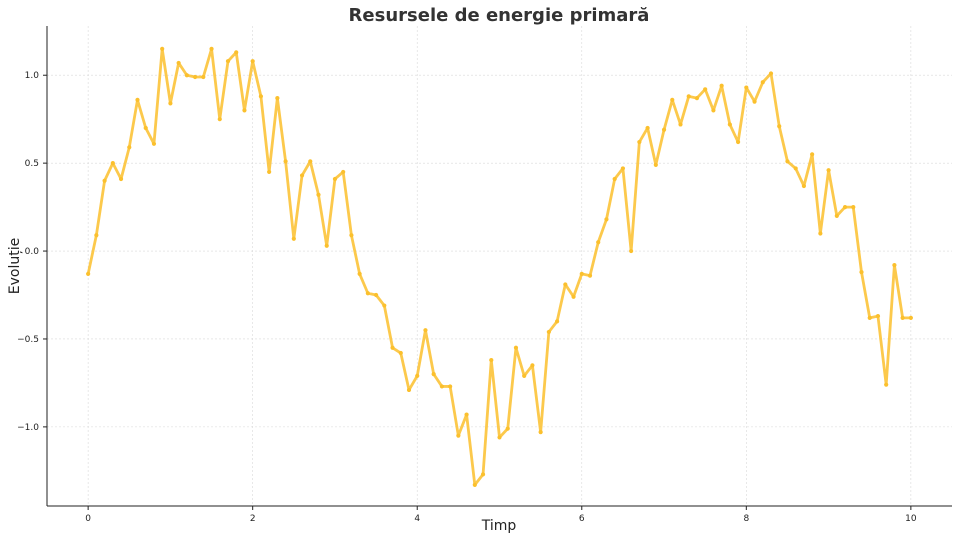 The width and height of the screenshot is (960, 540). Describe the element at coordinates (28, 340) in the screenshot. I see `y-tick-label-1: −0.5` at that location.